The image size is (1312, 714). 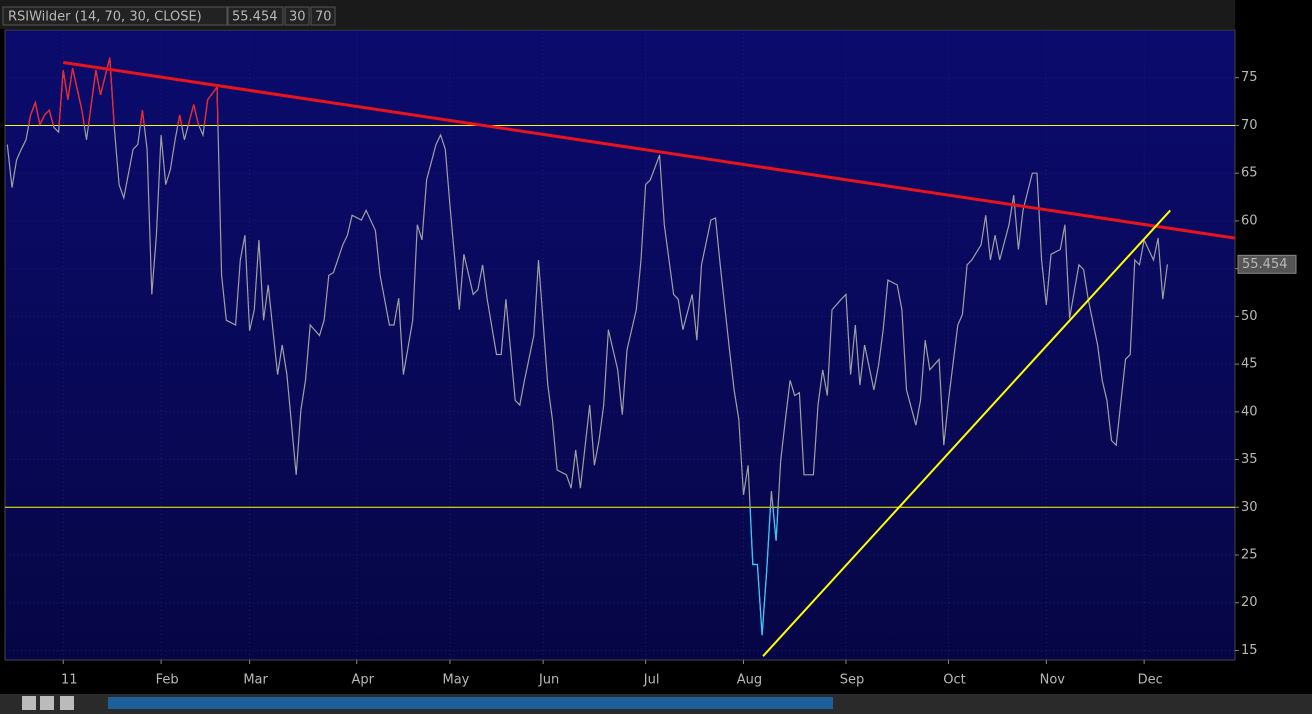 I want to click on zoom-out, so click(x=47, y=703).